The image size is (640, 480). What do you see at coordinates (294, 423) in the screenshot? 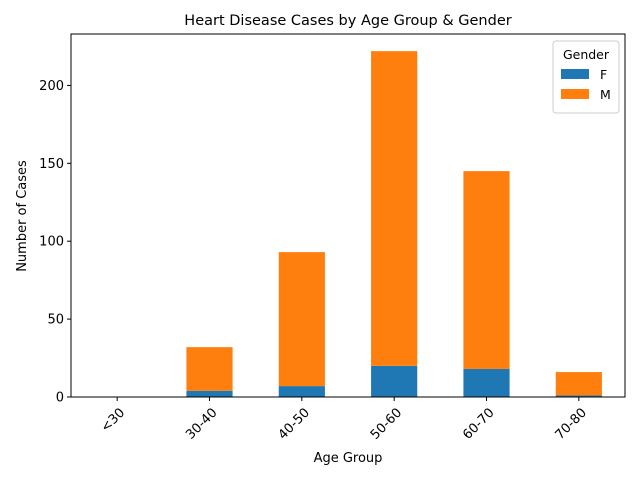
I see `x-tick-label-2: 40-50` at bounding box center [294, 423].